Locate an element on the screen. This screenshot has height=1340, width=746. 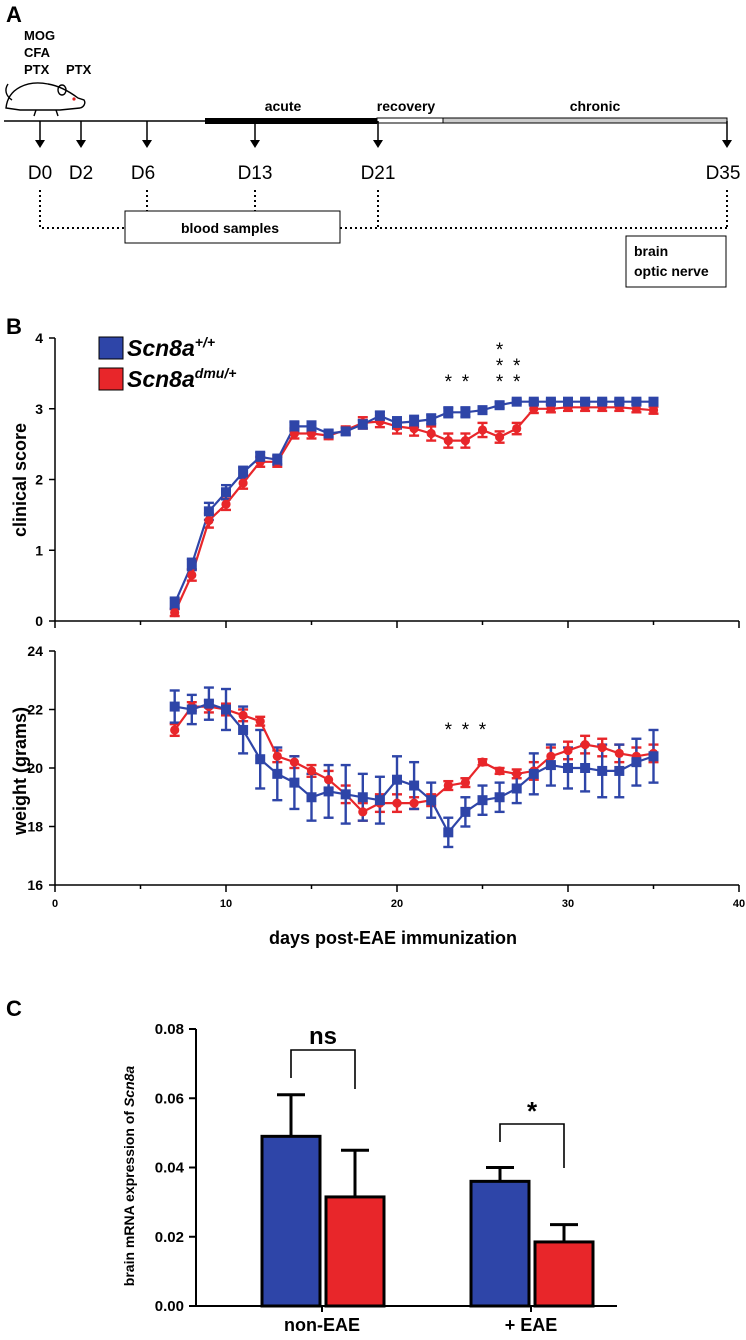
tissue-label-optic-nerve: optic nerve is located at coordinates (671, 271).